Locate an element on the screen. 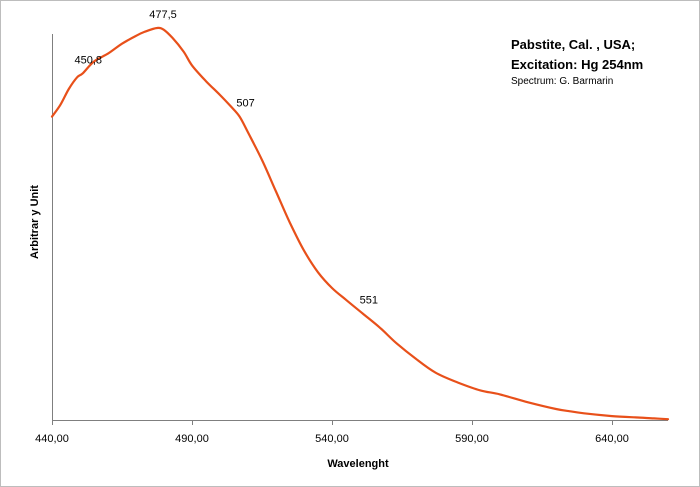  peak-annotation: 477,5 is located at coordinates (163, 15).